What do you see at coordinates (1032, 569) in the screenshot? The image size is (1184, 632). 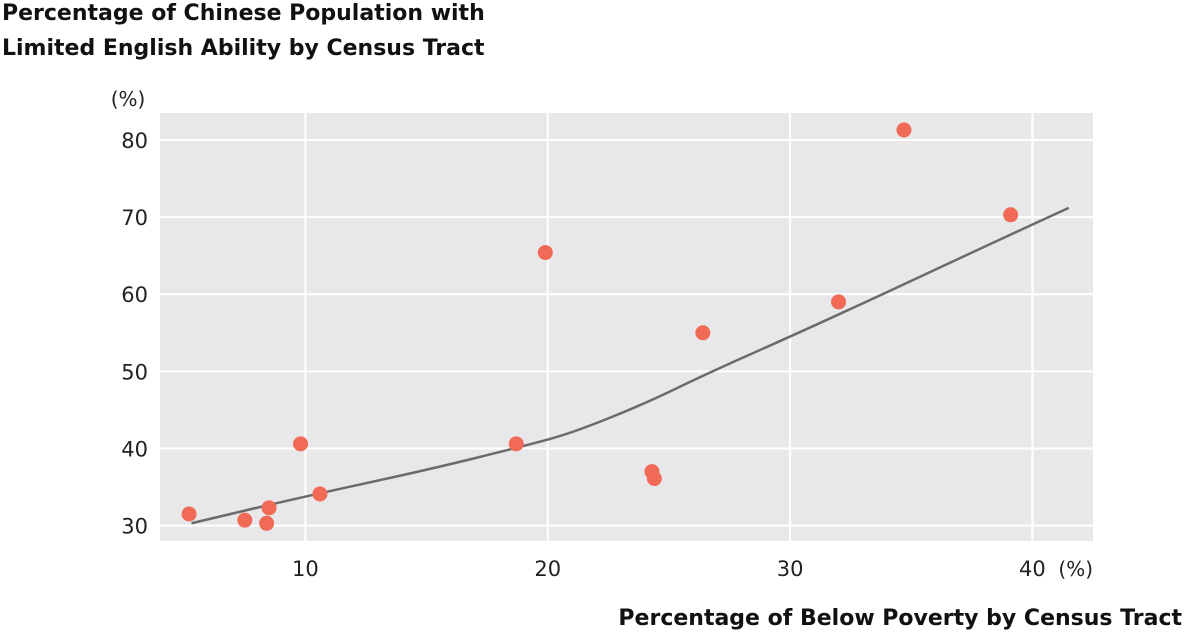 I see `x-tick-label: 40` at bounding box center [1032, 569].